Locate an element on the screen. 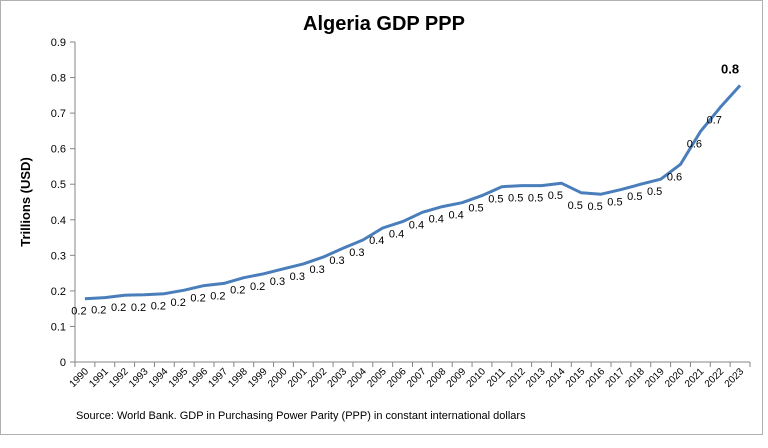  y-tick-label: 0 is located at coordinates (63, 363).